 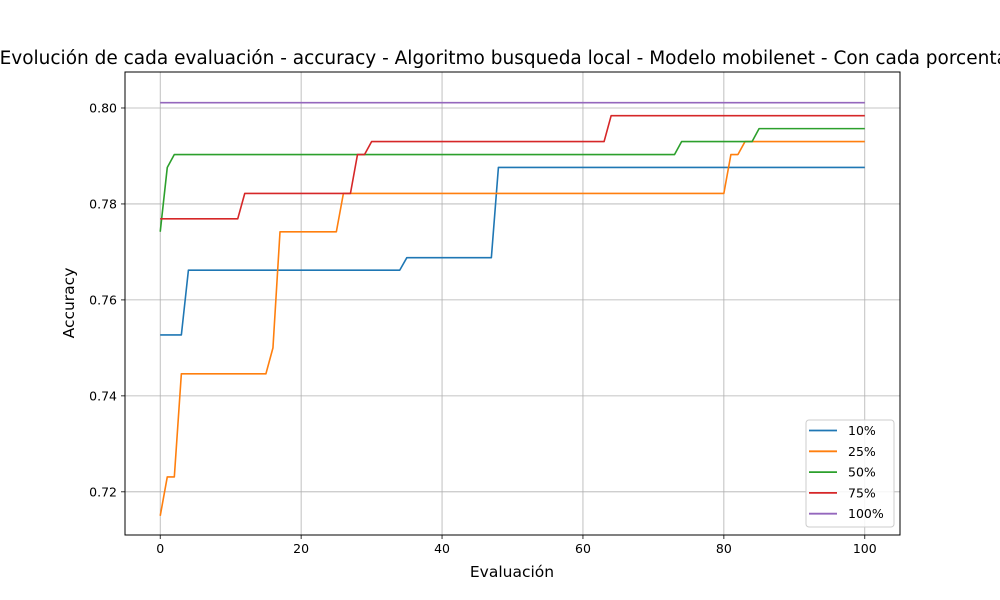 What do you see at coordinates (442, 548) in the screenshot?
I see `x-tick-label: 40` at bounding box center [442, 548].